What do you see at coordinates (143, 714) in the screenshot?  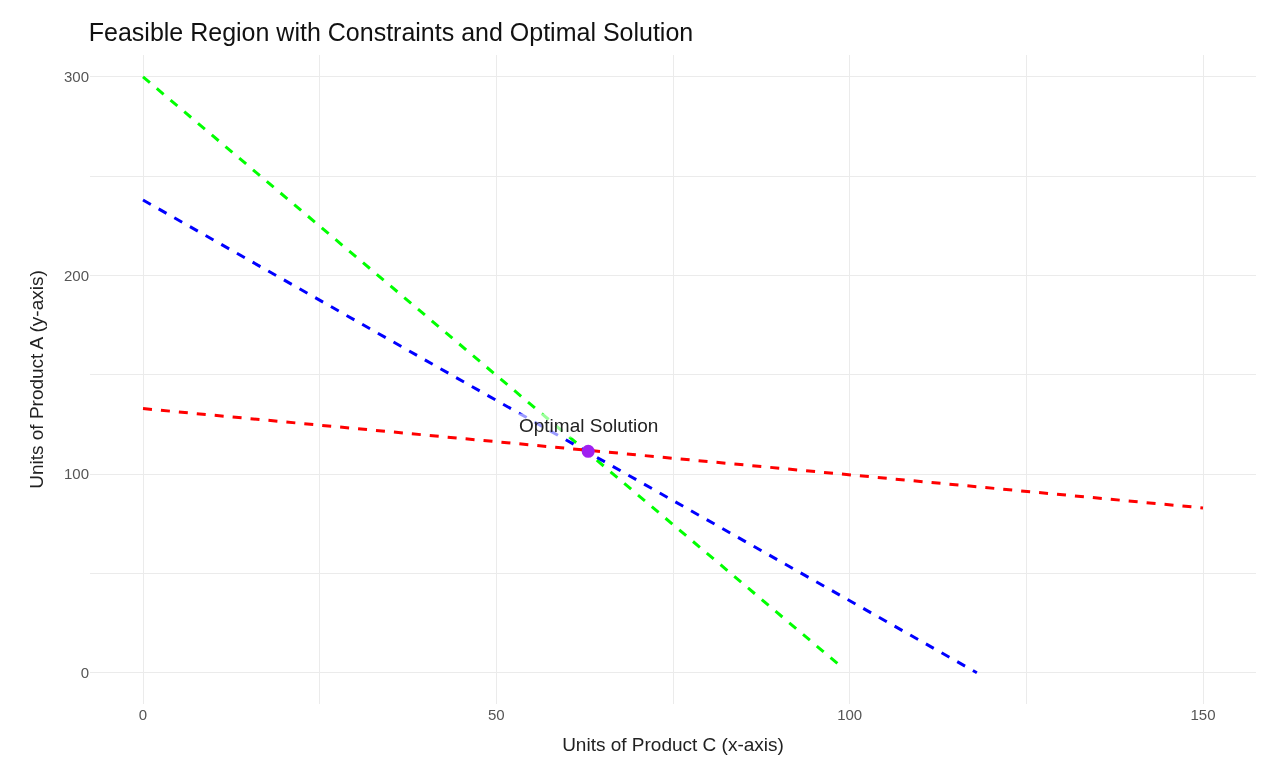 I see `x-tick-label: 0` at bounding box center [143, 714].